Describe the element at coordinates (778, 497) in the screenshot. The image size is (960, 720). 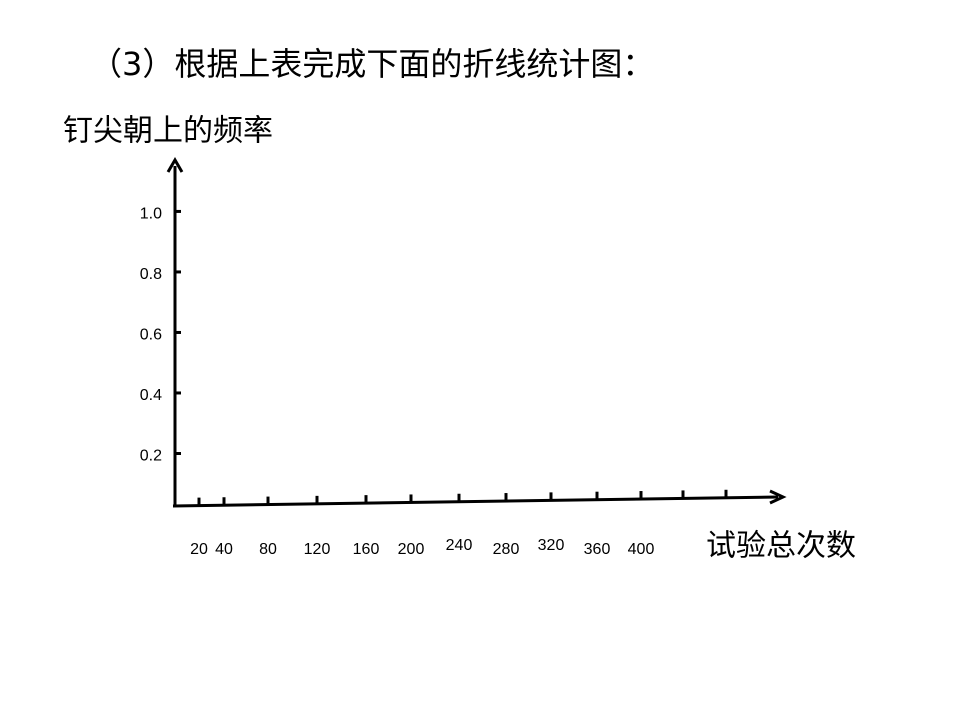
I see `x-arrow` at that location.